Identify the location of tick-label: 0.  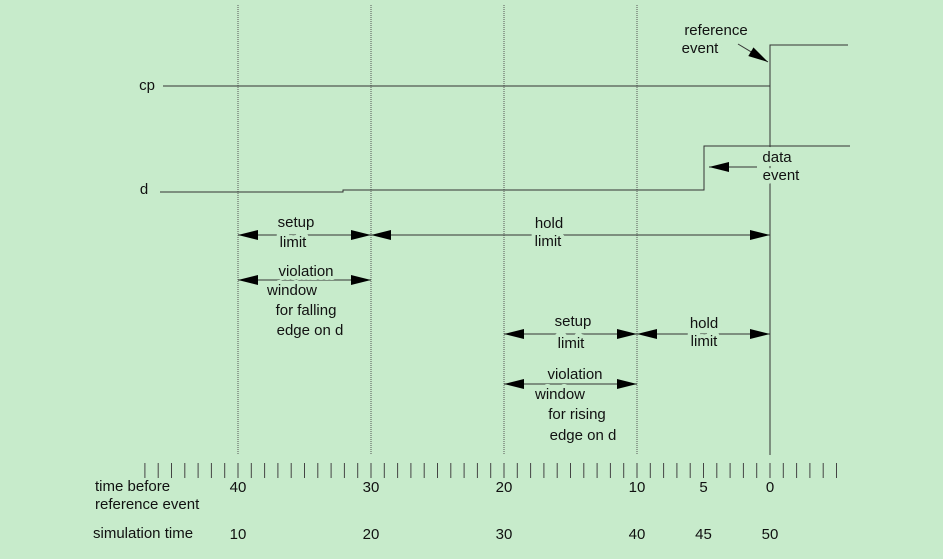
(770, 487).